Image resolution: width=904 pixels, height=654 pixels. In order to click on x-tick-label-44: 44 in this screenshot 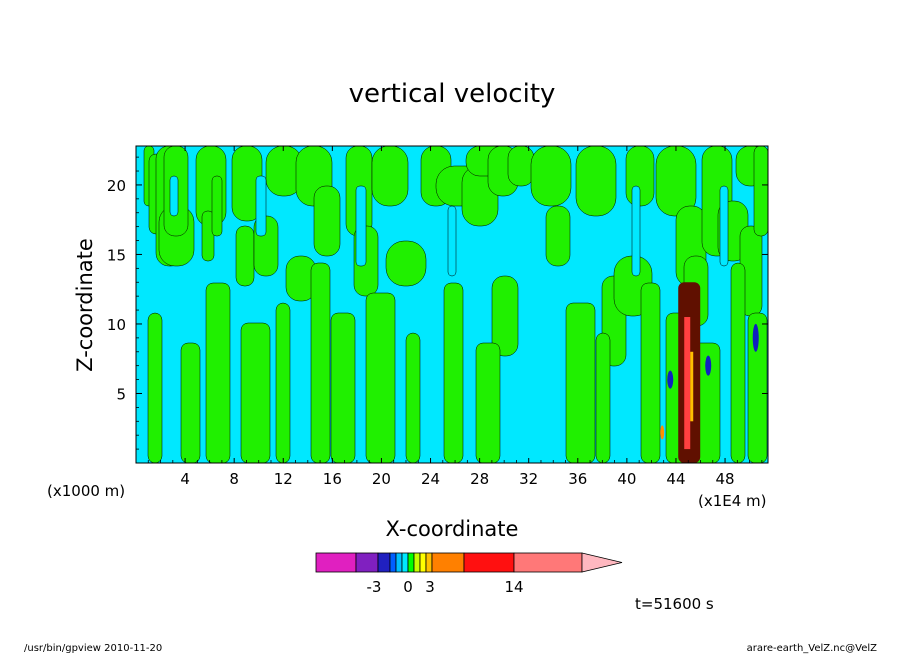, I will do `click(675, 479)`.